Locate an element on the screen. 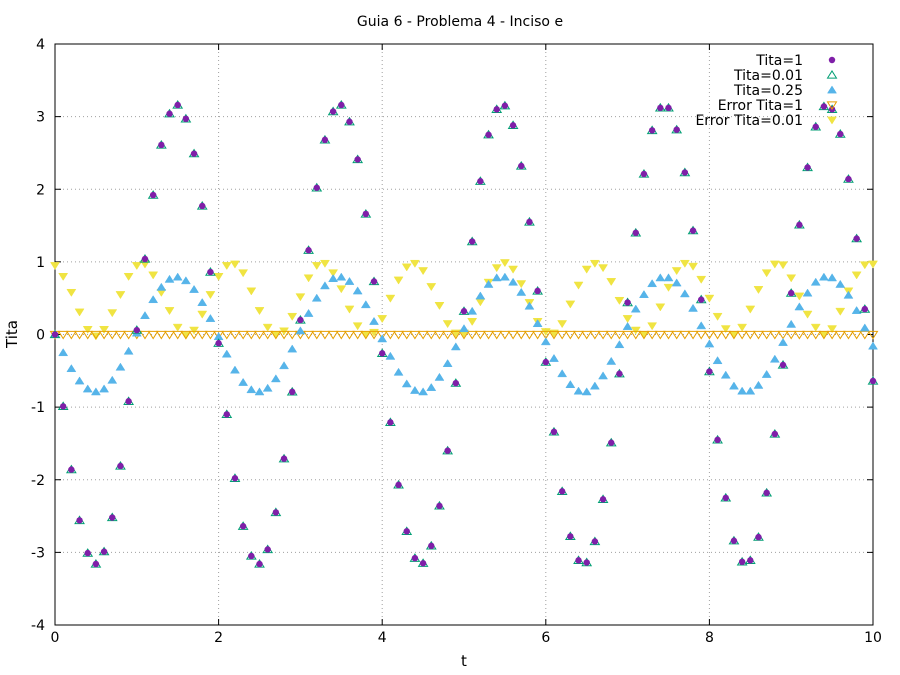  y-tick-label: 0 is located at coordinates (40, 336).